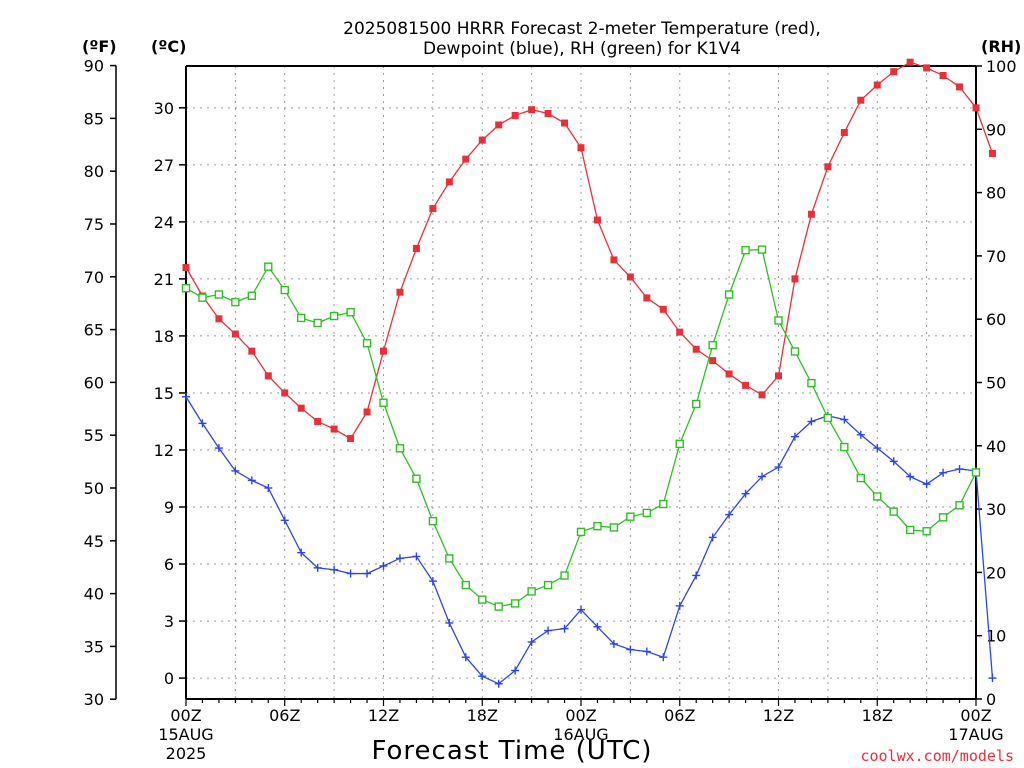 This screenshot has width=1024, height=768. What do you see at coordinates (94, 277) in the screenshot?
I see `fahrenheit-tick-label: 70` at bounding box center [94, 277].